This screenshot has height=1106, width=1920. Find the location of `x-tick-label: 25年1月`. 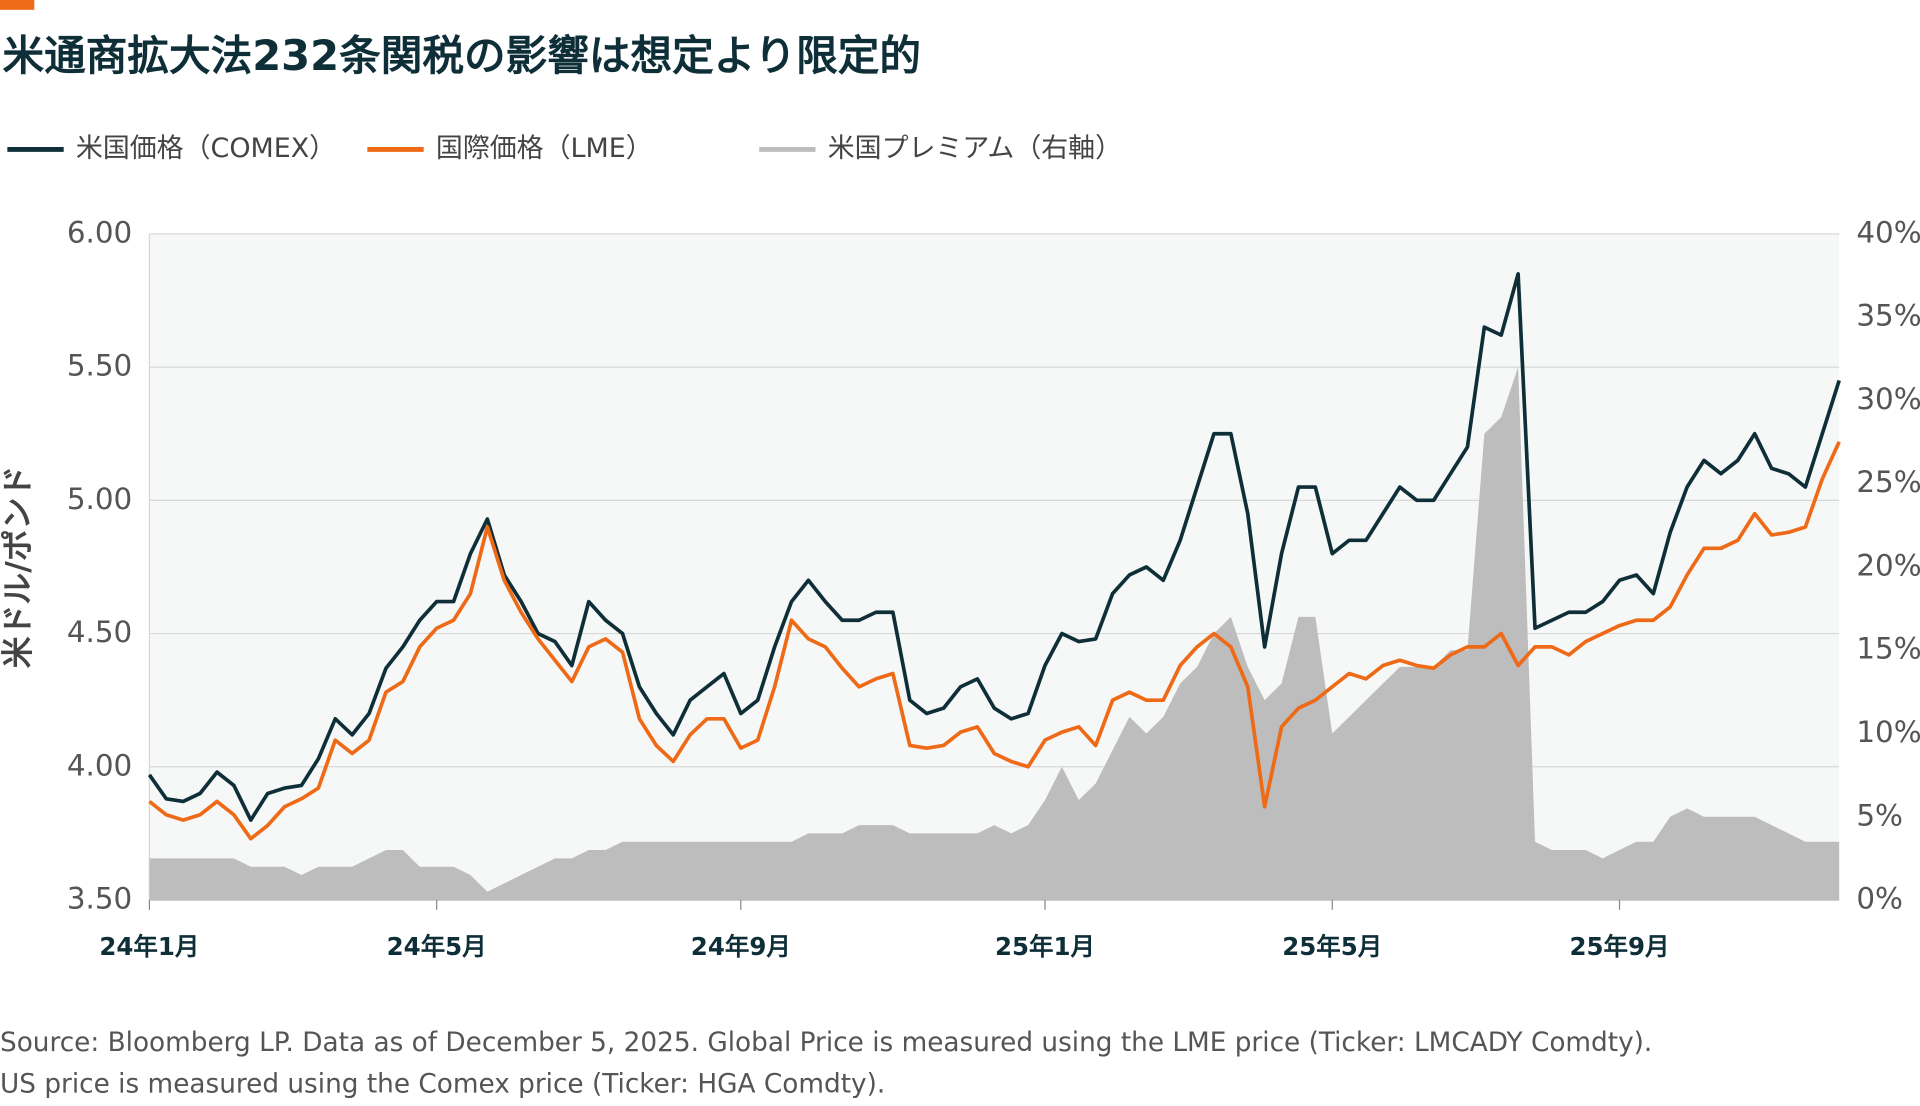

x-tick-label: 25年1月 is located at coordinates (1045, 946).